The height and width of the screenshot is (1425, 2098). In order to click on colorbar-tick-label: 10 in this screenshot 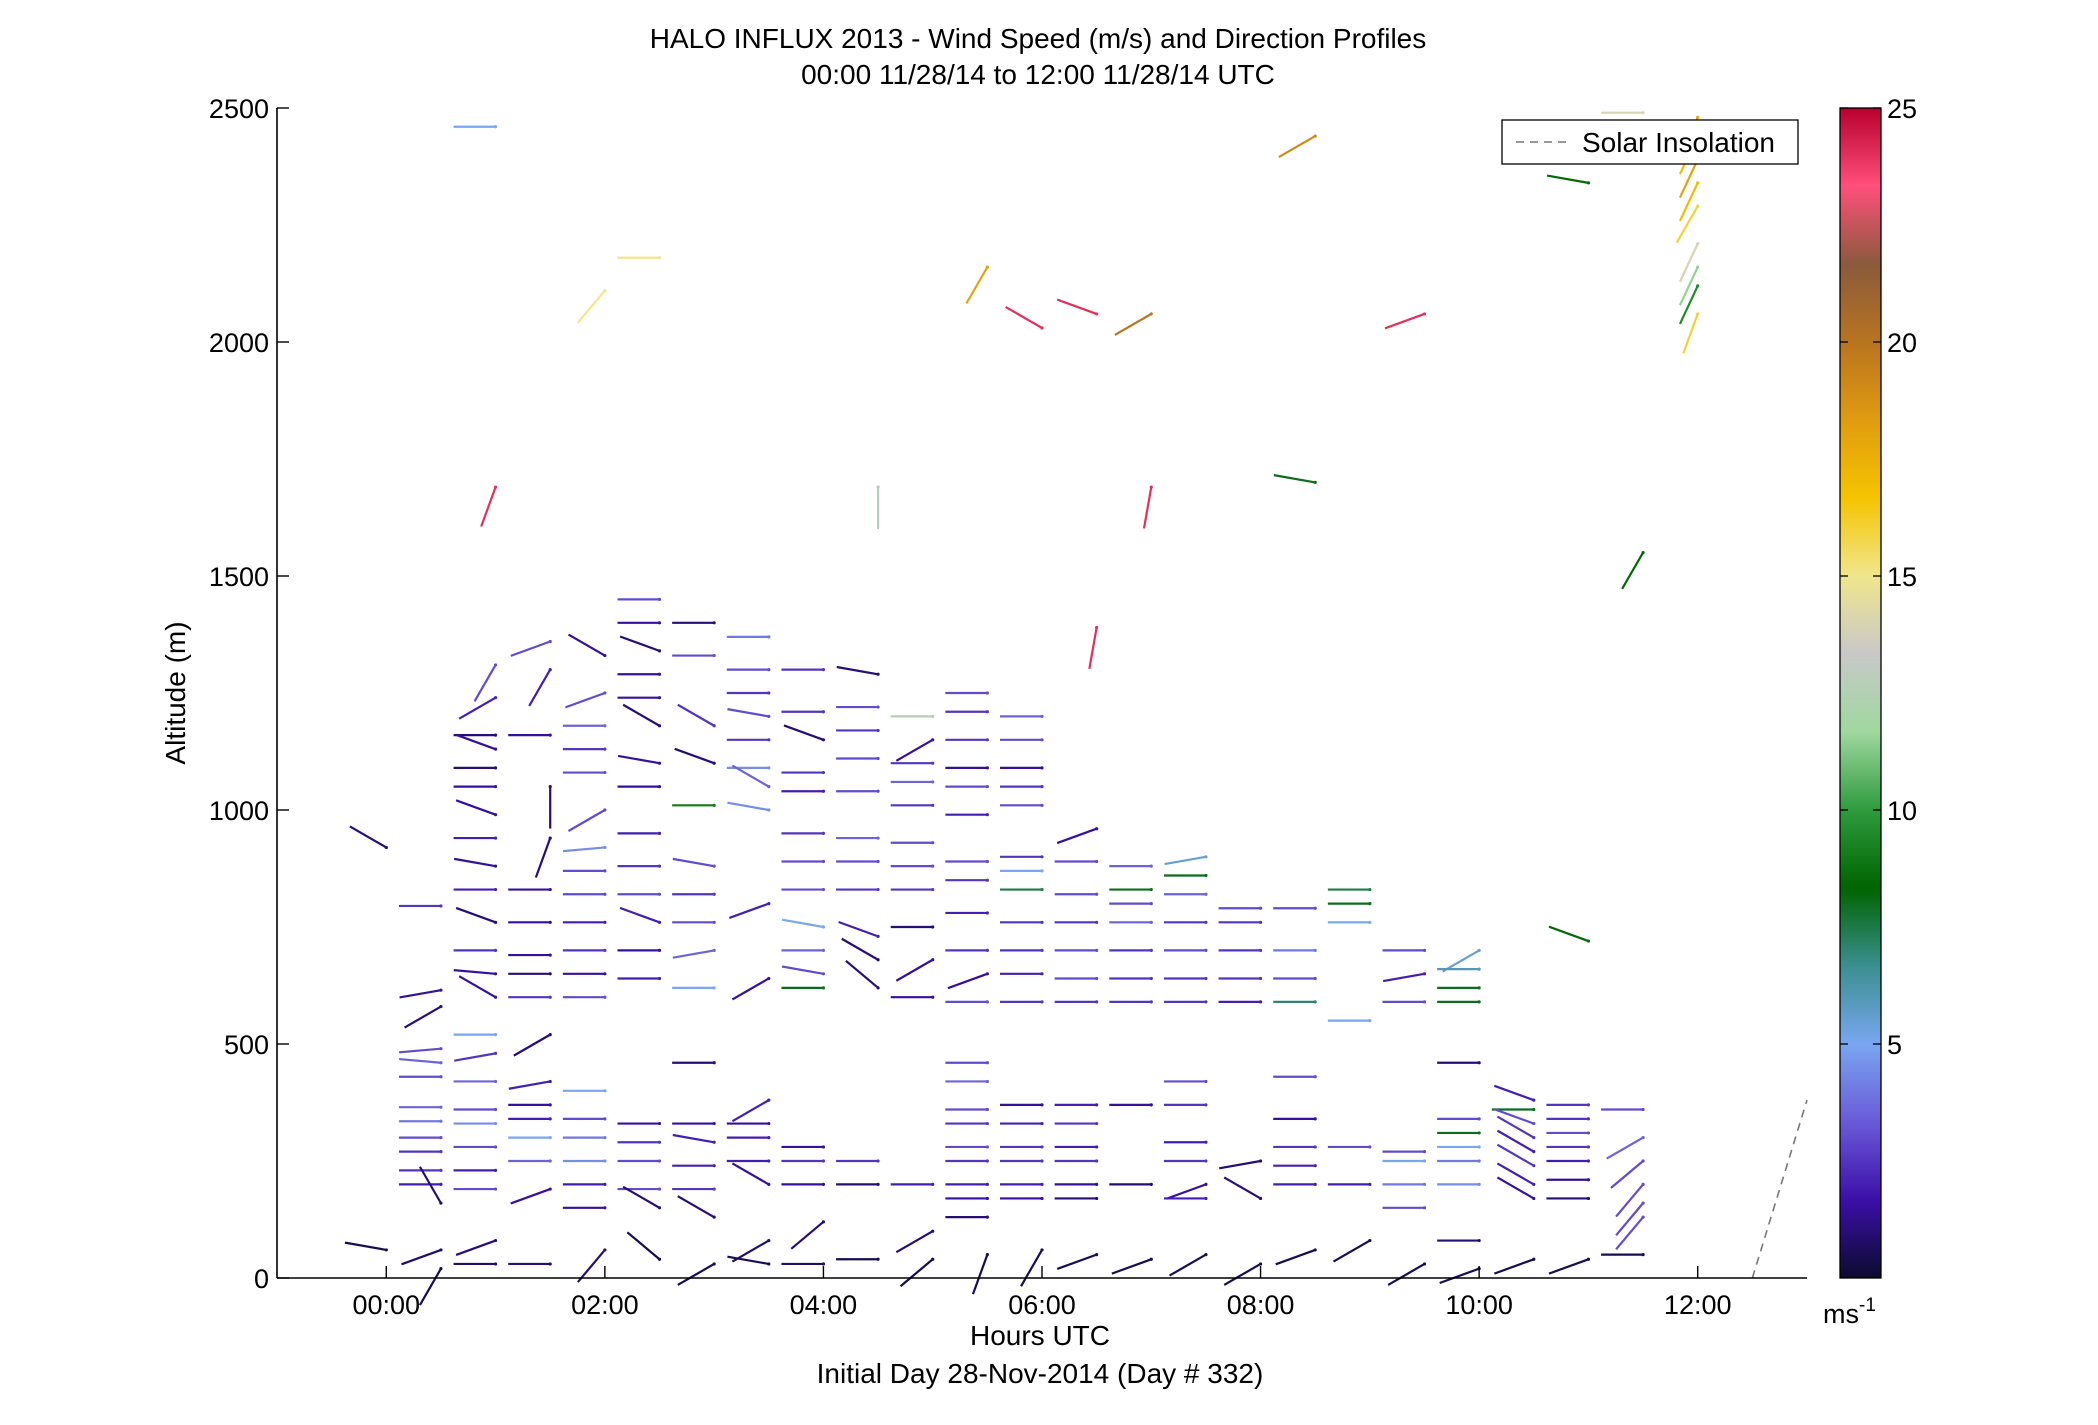, I will do `click(1902, 811)`.